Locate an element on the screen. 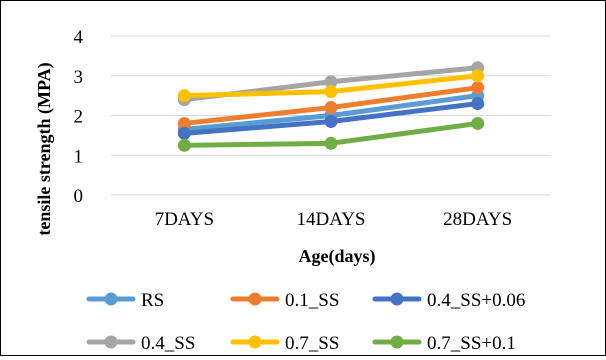 The width and height of the screenshot is (606, 360). series-0.4_SS+0.06 is located at coordinates (331, 118).